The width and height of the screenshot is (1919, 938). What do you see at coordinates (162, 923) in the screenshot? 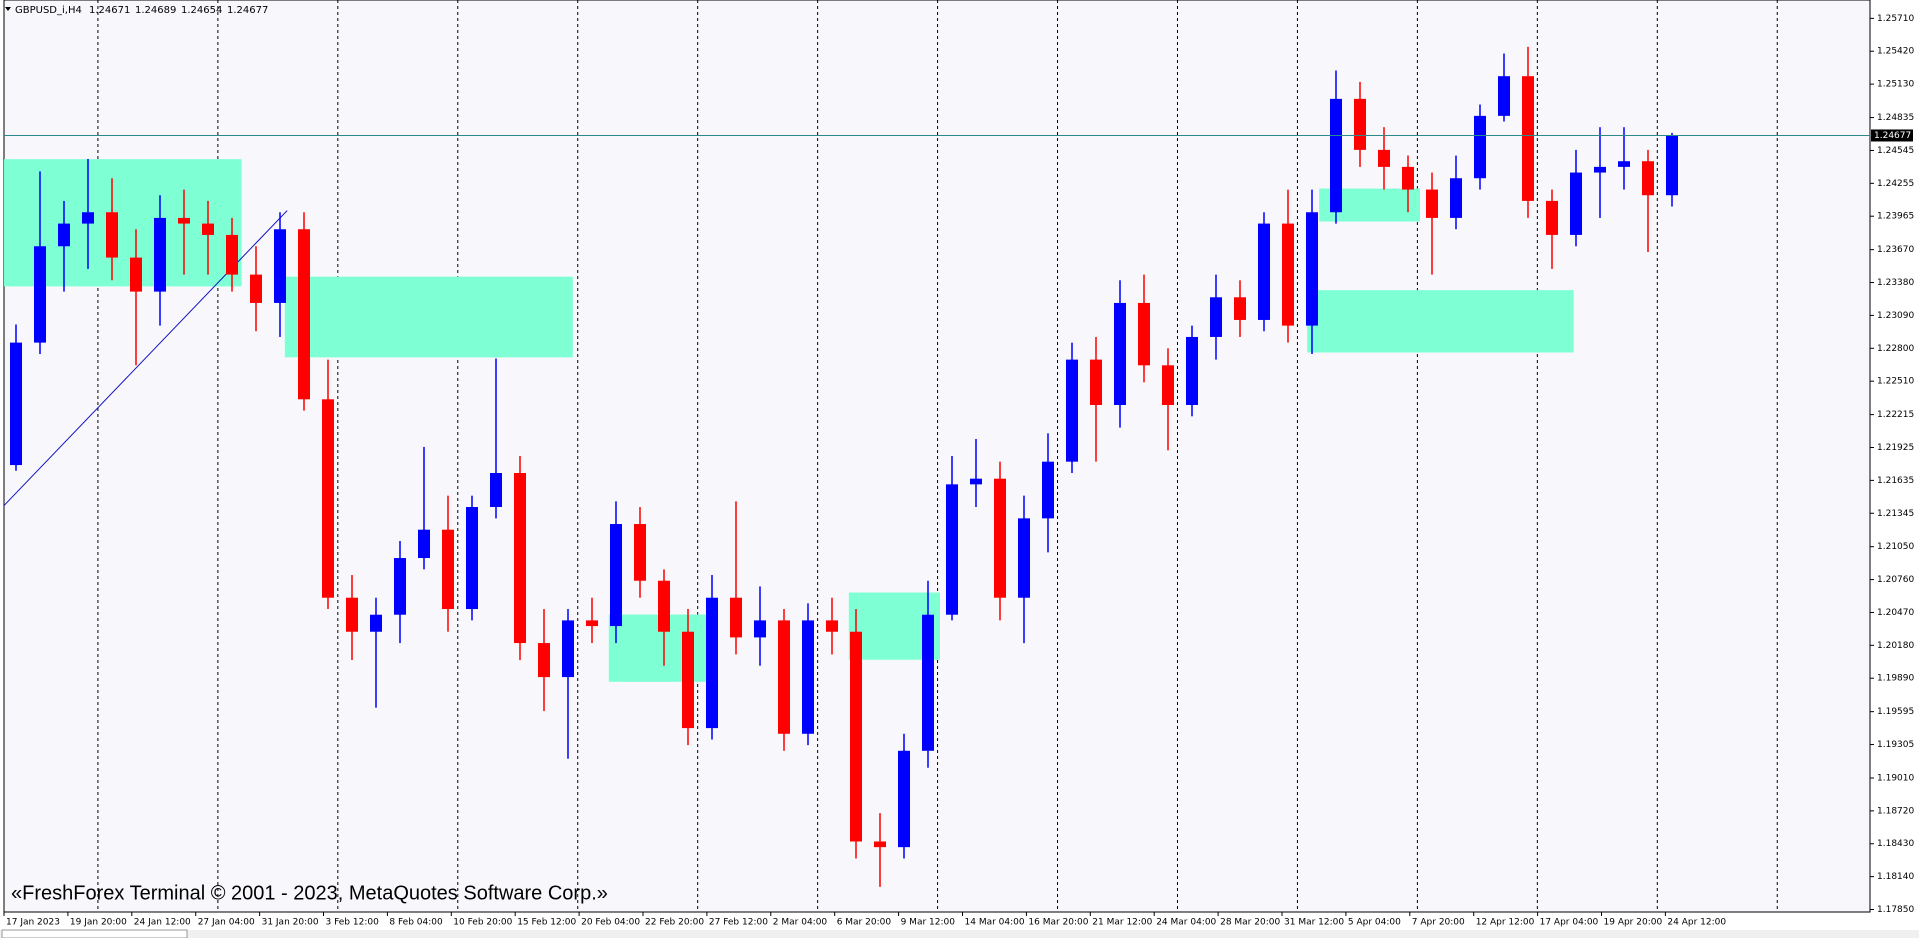
I see `x-tick-label: 24 Jan 12:00` at bounding box center [162, 923].